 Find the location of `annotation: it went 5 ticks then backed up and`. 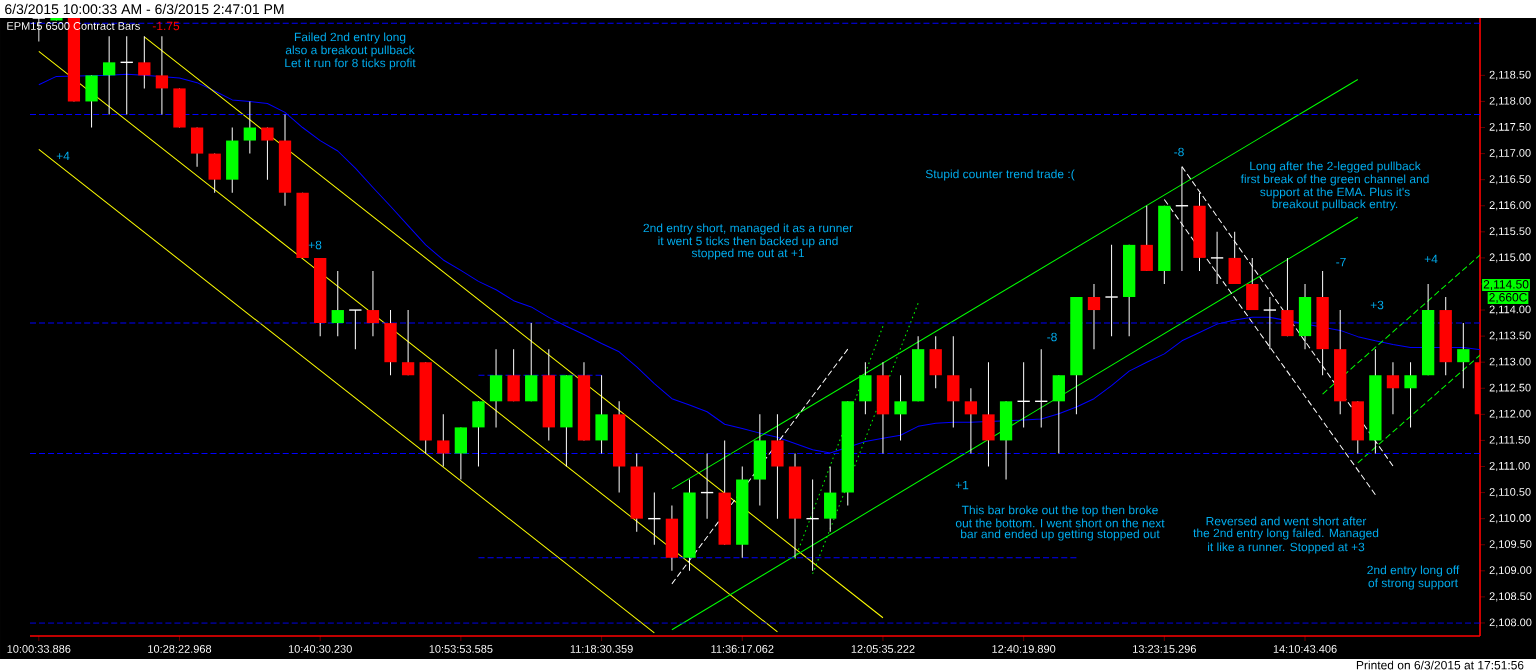

annotation: it went 5 ticks then backed up and is located at coordinates (748, 242).